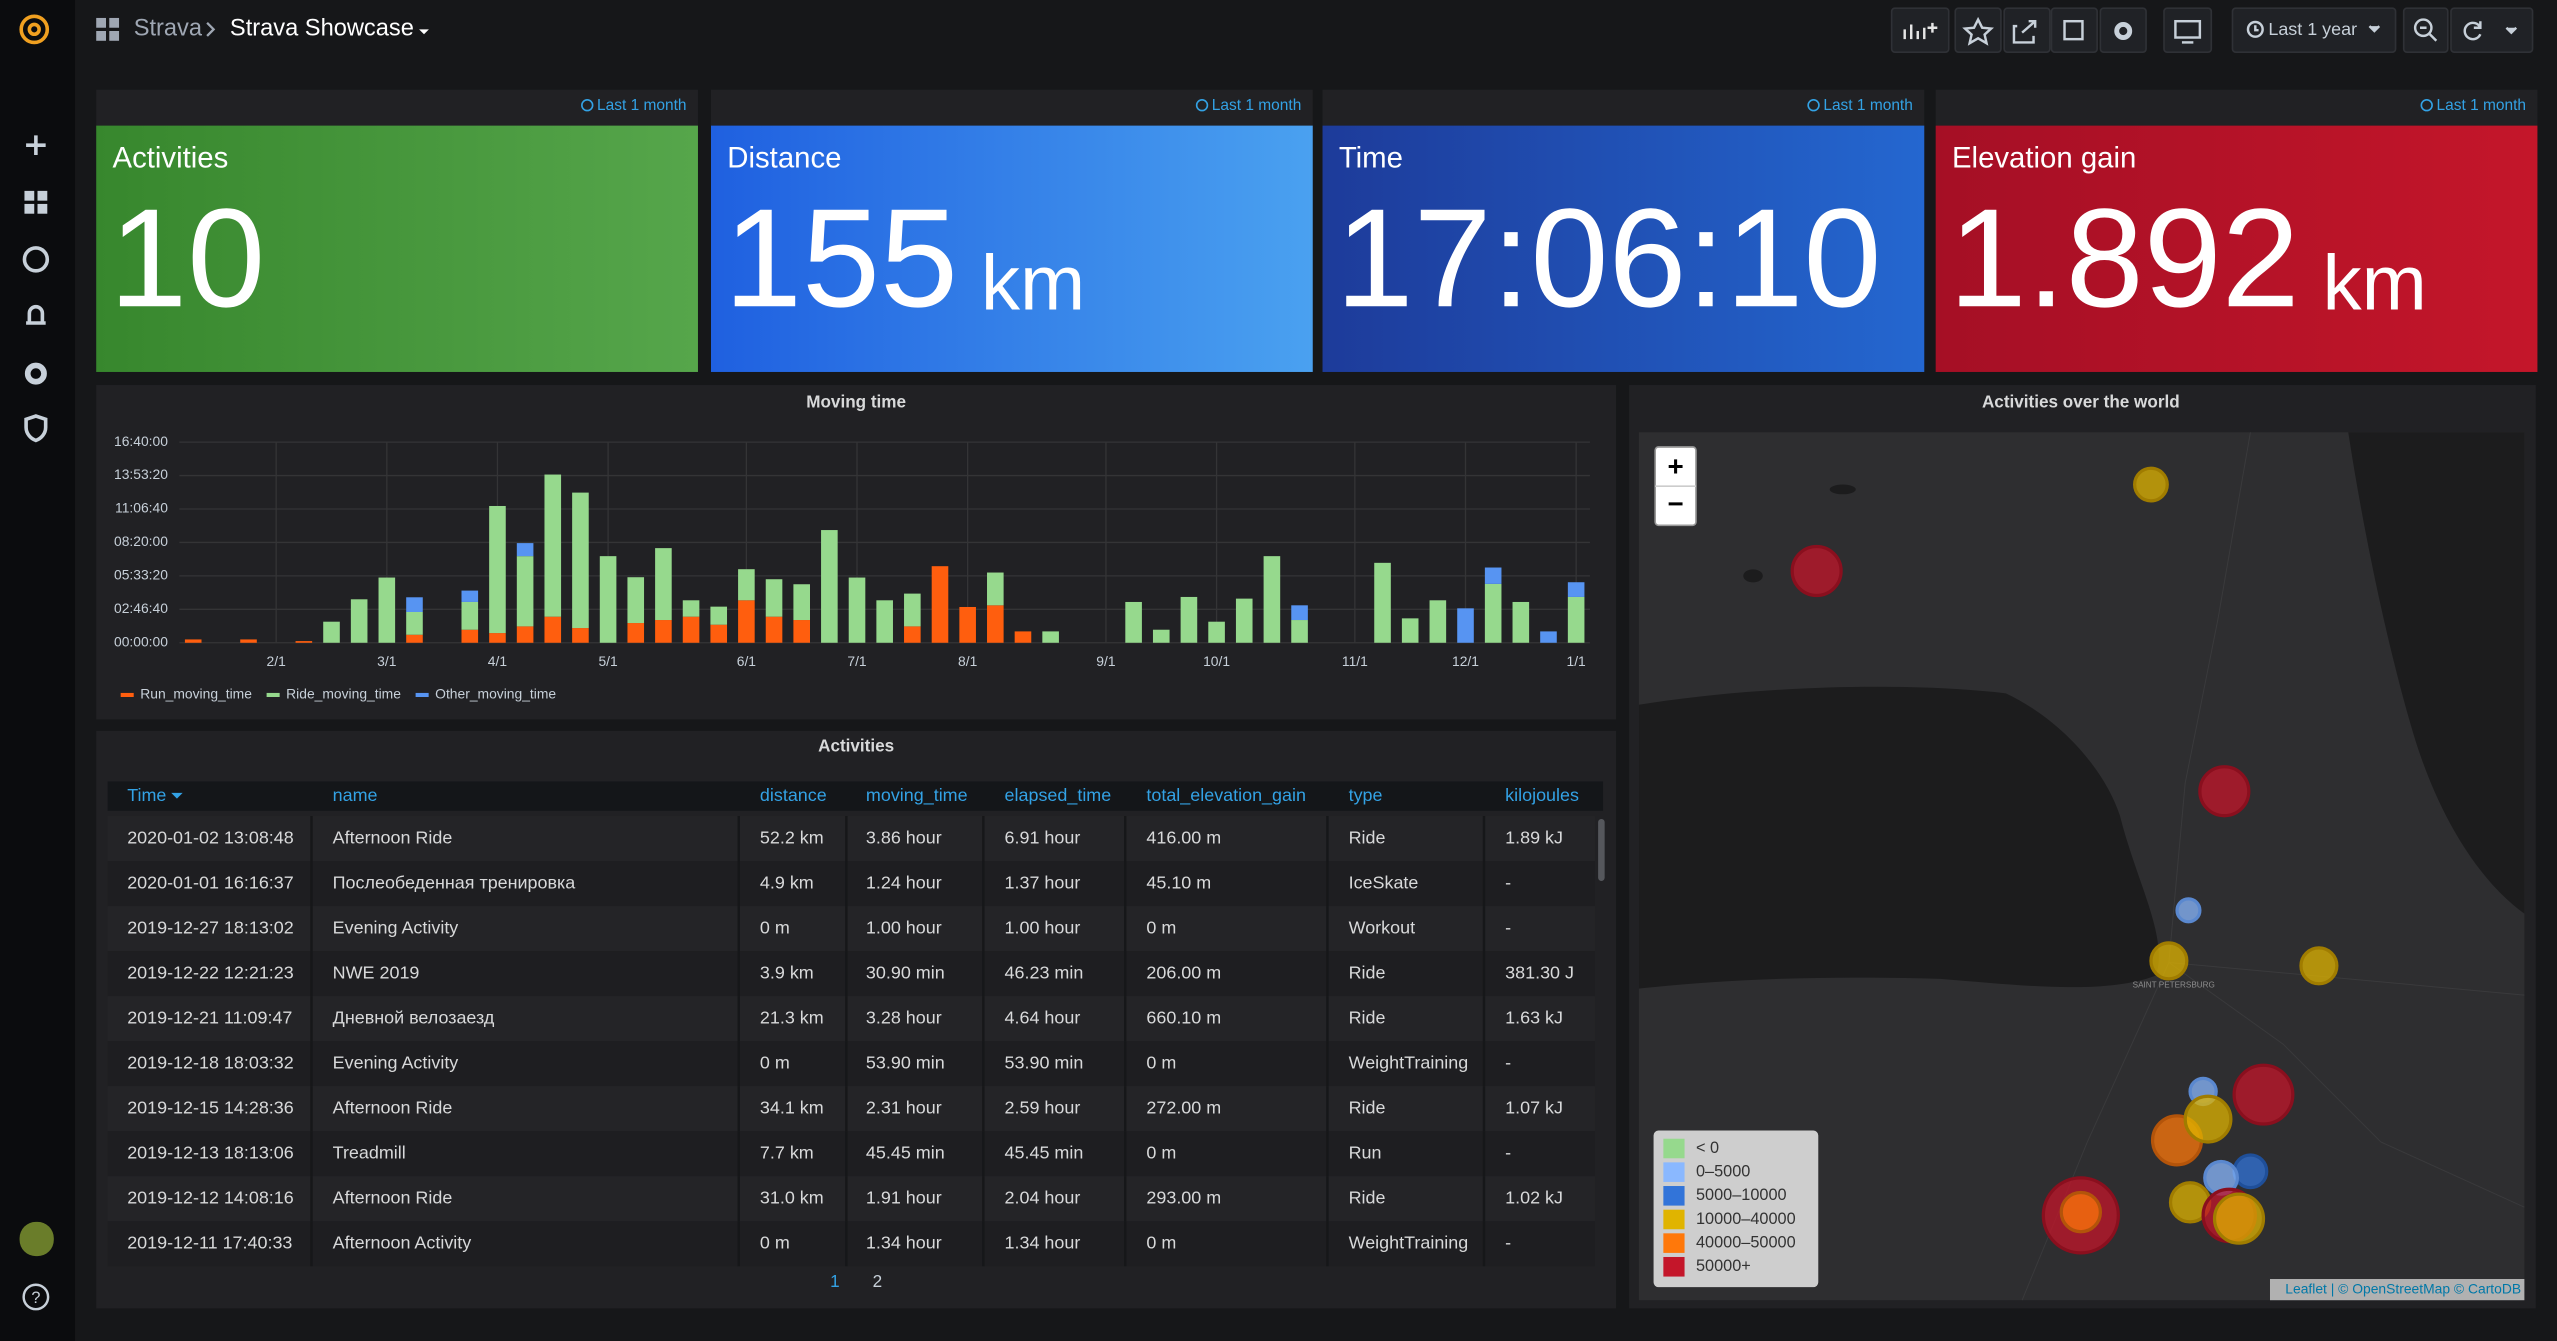 Image resolution: width=2557 pixels, height=1341 pixels. Describe the element at coordinates (904, 1243) in the screenshot. I see `table-cell: 1.34 hour` at that location.